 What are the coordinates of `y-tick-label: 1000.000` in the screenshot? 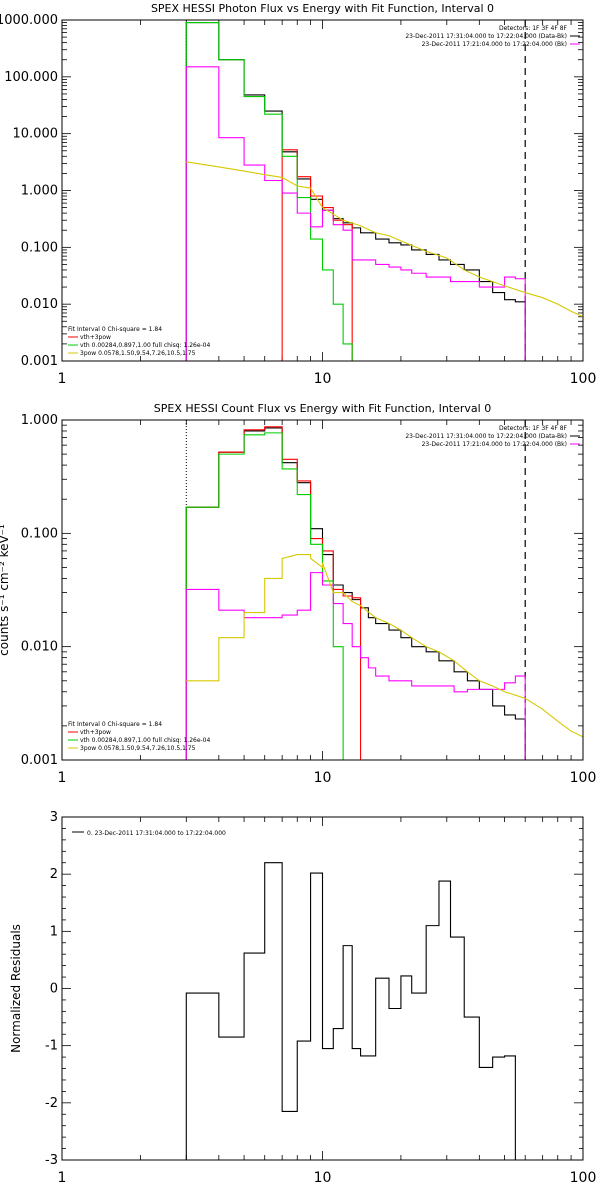 It's located at (29, 20).